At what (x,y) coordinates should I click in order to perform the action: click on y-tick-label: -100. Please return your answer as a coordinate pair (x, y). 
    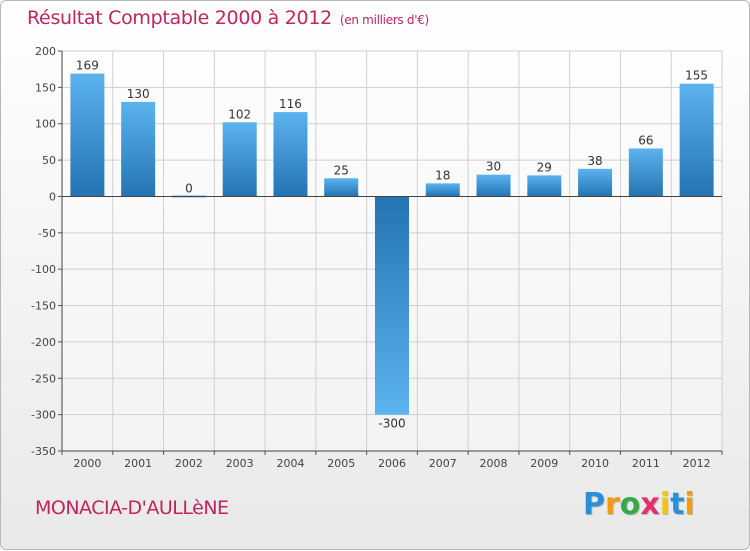
    Looking at the image, I should click on (43, 269).